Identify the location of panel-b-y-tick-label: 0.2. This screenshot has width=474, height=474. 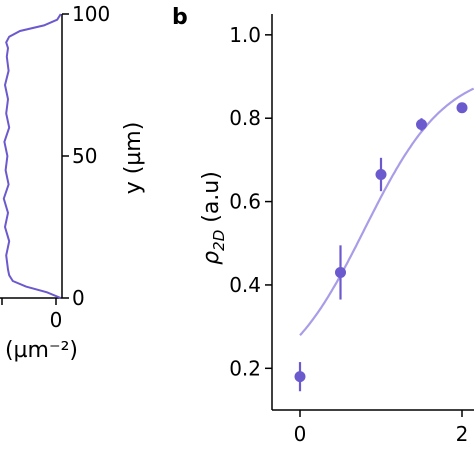
(245, 368).